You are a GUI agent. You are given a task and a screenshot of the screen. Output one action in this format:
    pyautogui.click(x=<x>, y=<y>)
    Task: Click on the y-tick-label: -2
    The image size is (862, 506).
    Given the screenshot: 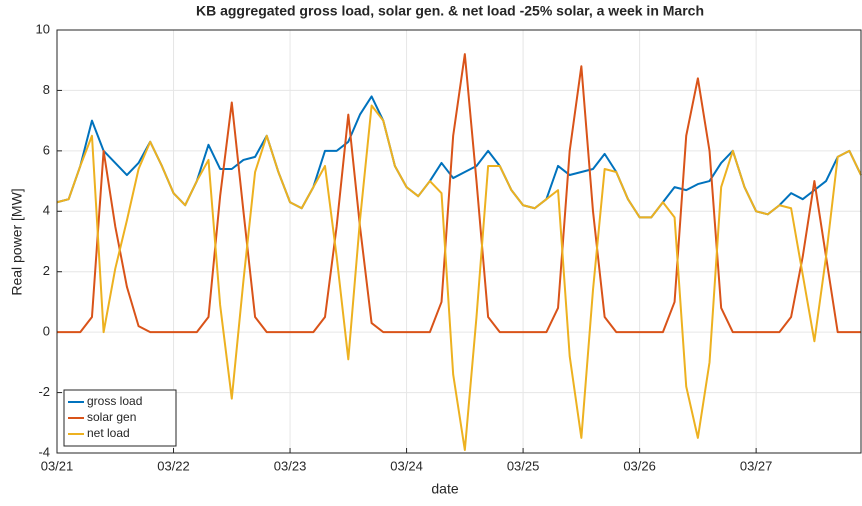 What is the action you would take?
    pyautogui.click(x=44, y=391)
    